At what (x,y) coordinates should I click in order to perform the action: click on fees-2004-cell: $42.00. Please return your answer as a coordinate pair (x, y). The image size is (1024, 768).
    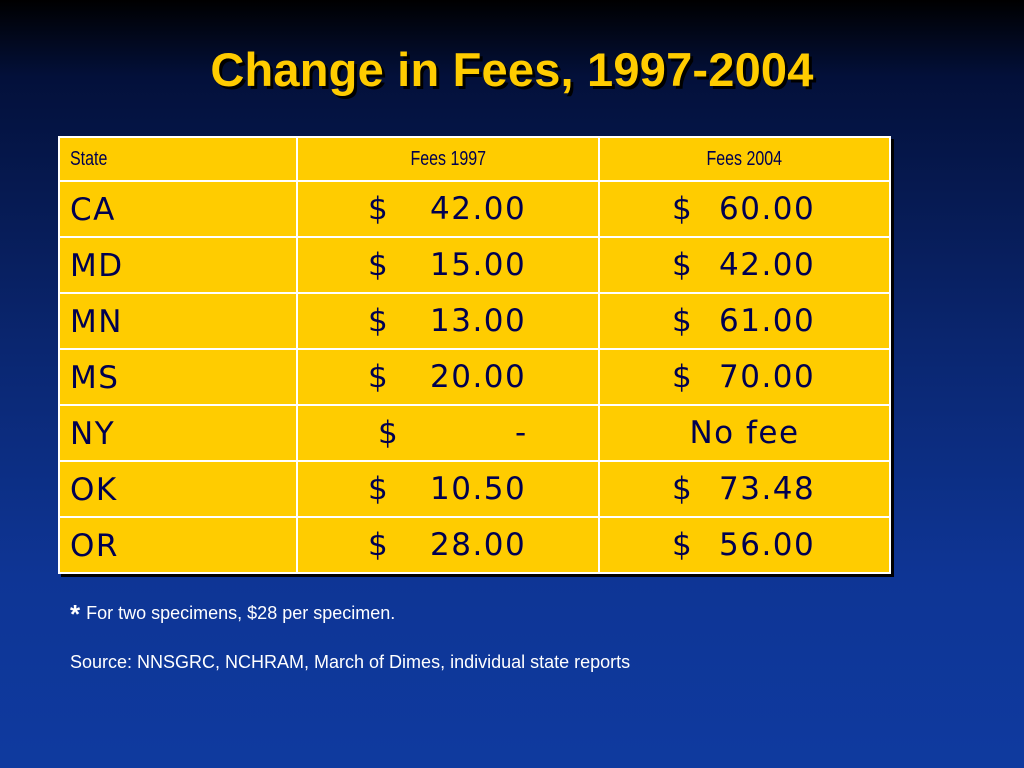
    Looking at the image, I should click on (744, 265).